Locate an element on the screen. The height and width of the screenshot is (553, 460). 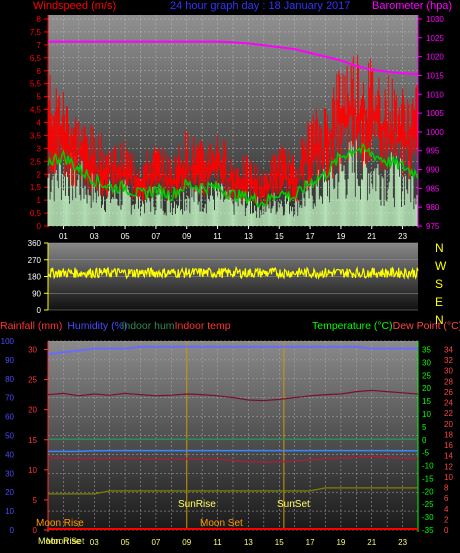
temp-tick-label: -35 is located at coordinates (428, 530).